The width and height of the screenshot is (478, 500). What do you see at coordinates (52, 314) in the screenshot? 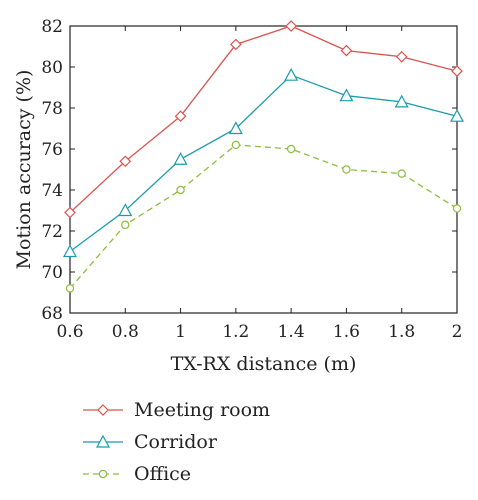
I see `y-tick-label: 68` at bounding box center [52, 314].